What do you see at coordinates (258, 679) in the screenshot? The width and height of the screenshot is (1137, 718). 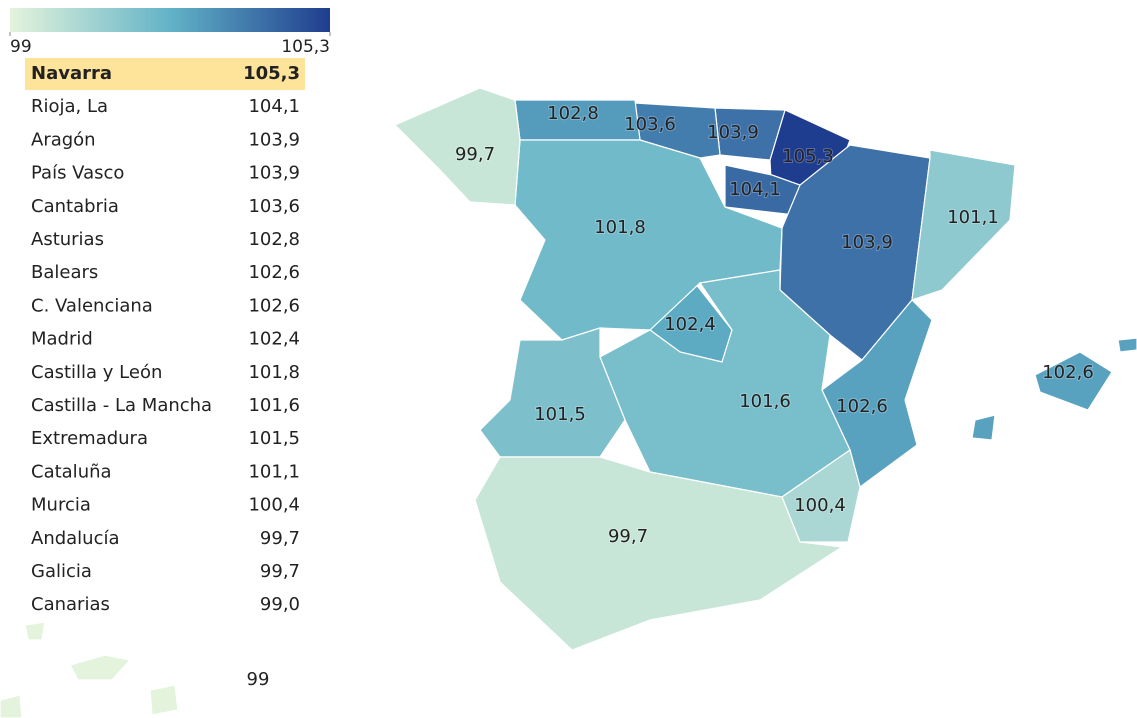 I see `map-label: 99` at bounding box center [258, 679].